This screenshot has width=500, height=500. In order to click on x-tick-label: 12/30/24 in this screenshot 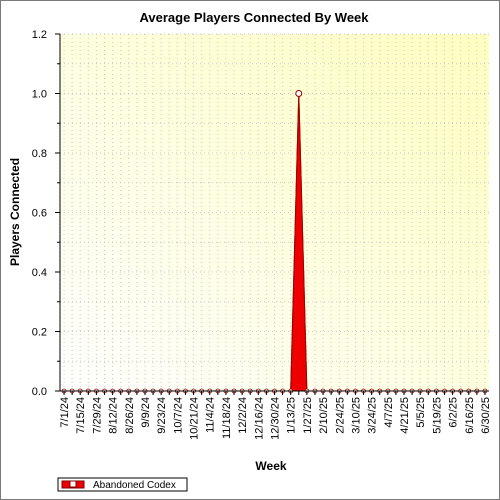, I will do `click(276, 418)`.